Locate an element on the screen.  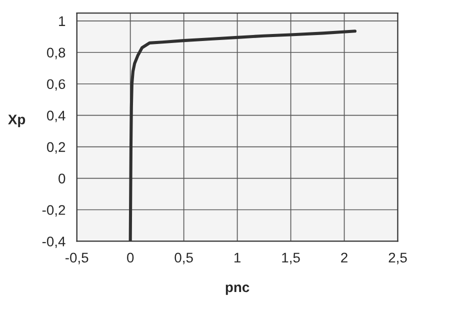
y-tick-label: 0 is located at coordinates (62, 179).